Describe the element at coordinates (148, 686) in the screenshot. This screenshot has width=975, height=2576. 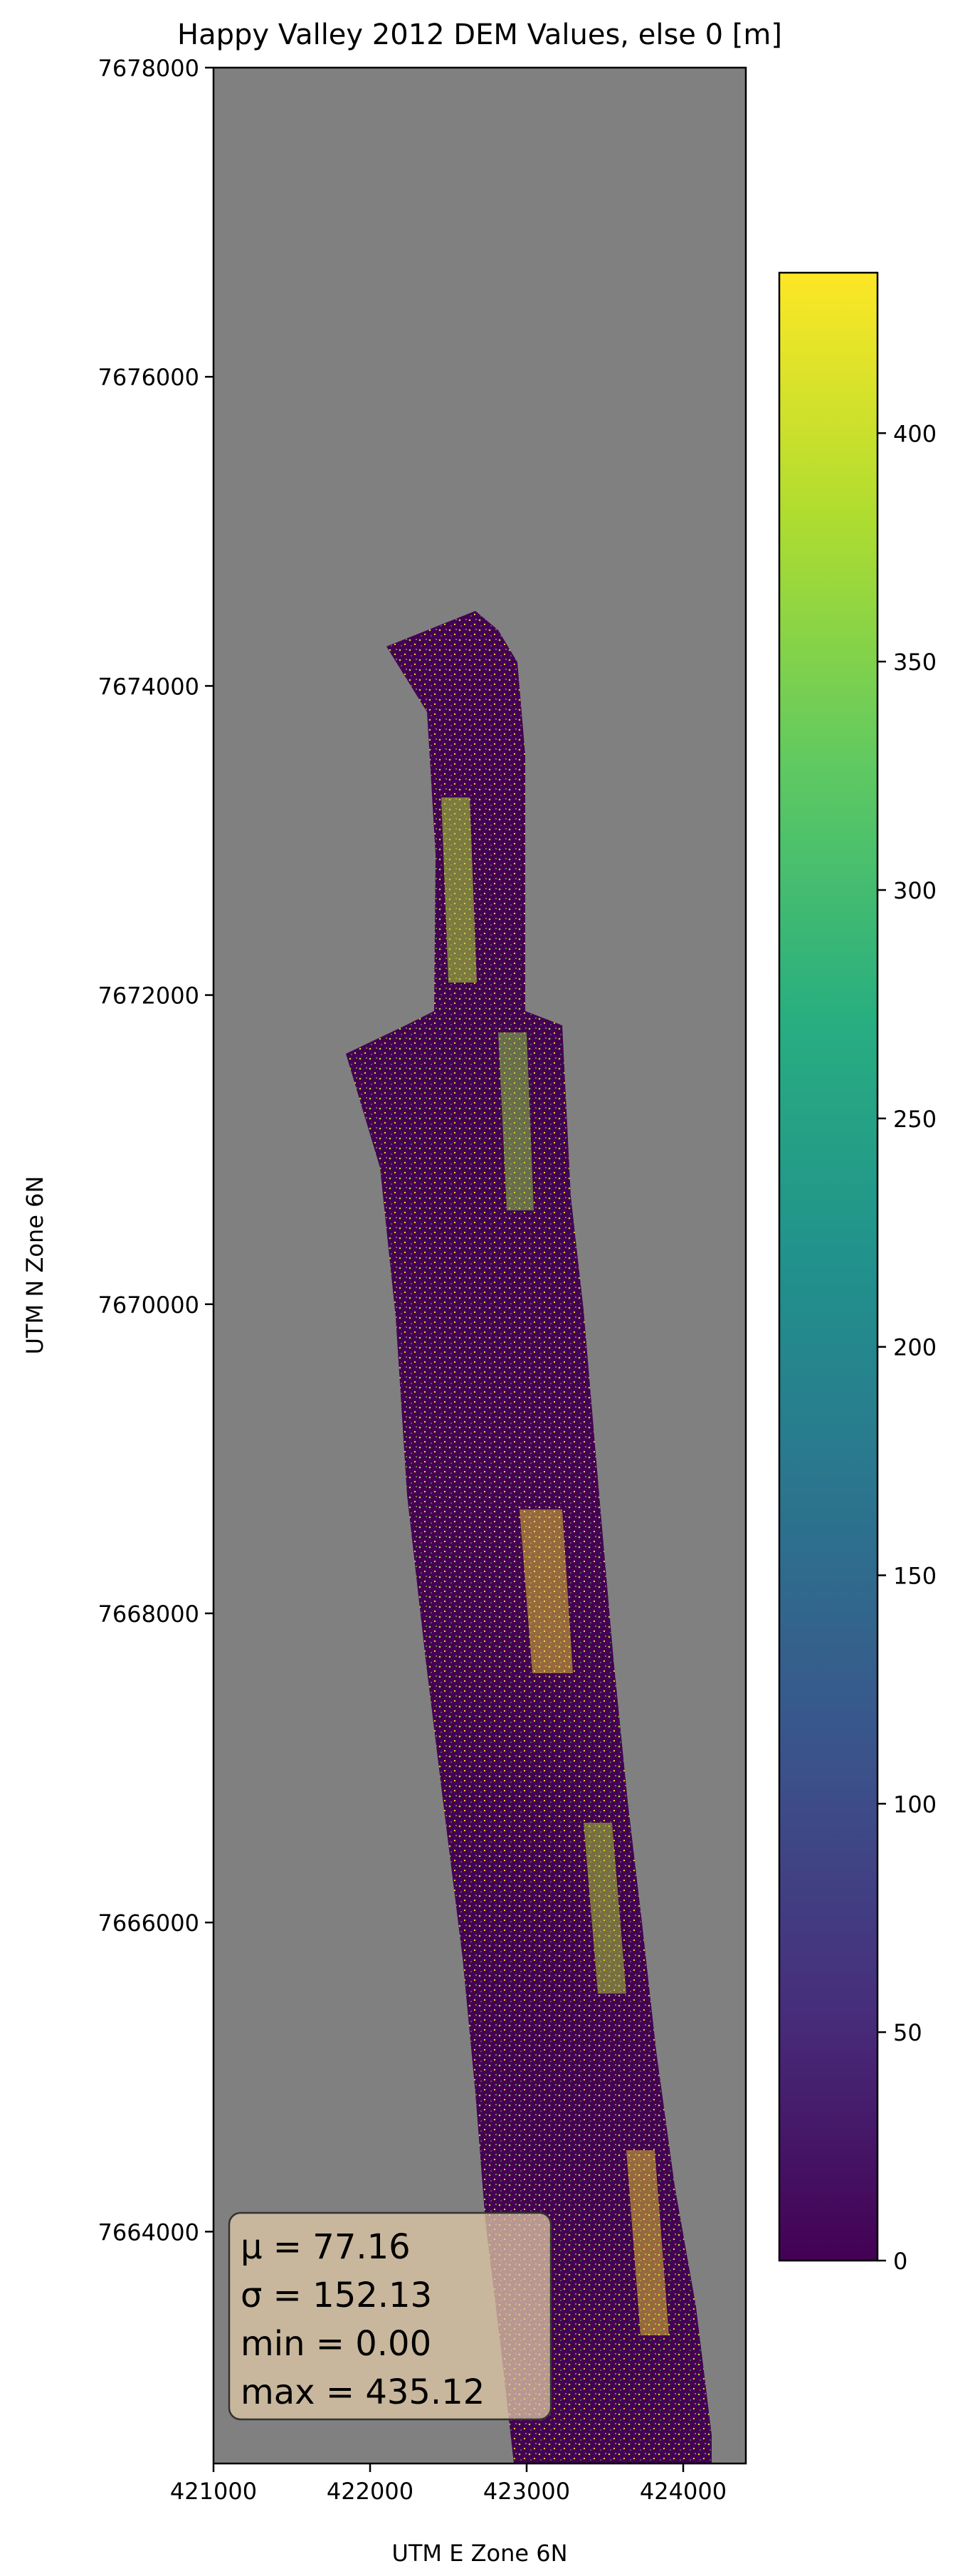
I see `y-tick-label: 7674000` at that location.